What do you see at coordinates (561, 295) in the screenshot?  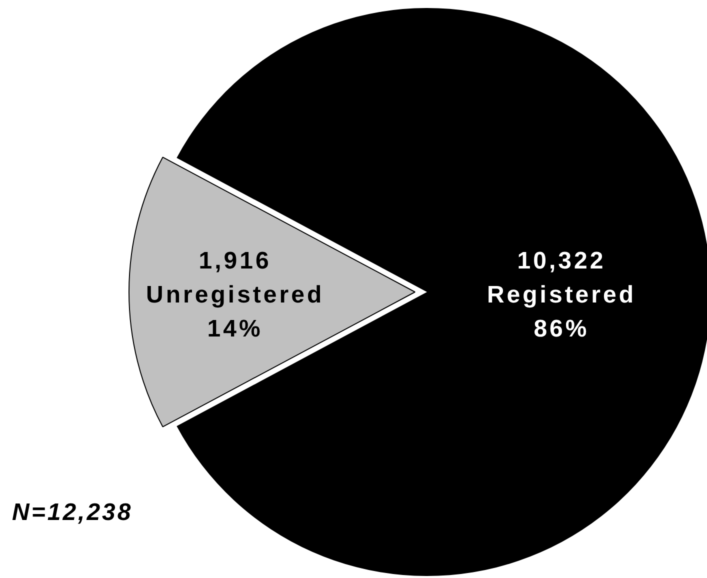 I see `slice-label: Registered` at bounding box center [561, 295].